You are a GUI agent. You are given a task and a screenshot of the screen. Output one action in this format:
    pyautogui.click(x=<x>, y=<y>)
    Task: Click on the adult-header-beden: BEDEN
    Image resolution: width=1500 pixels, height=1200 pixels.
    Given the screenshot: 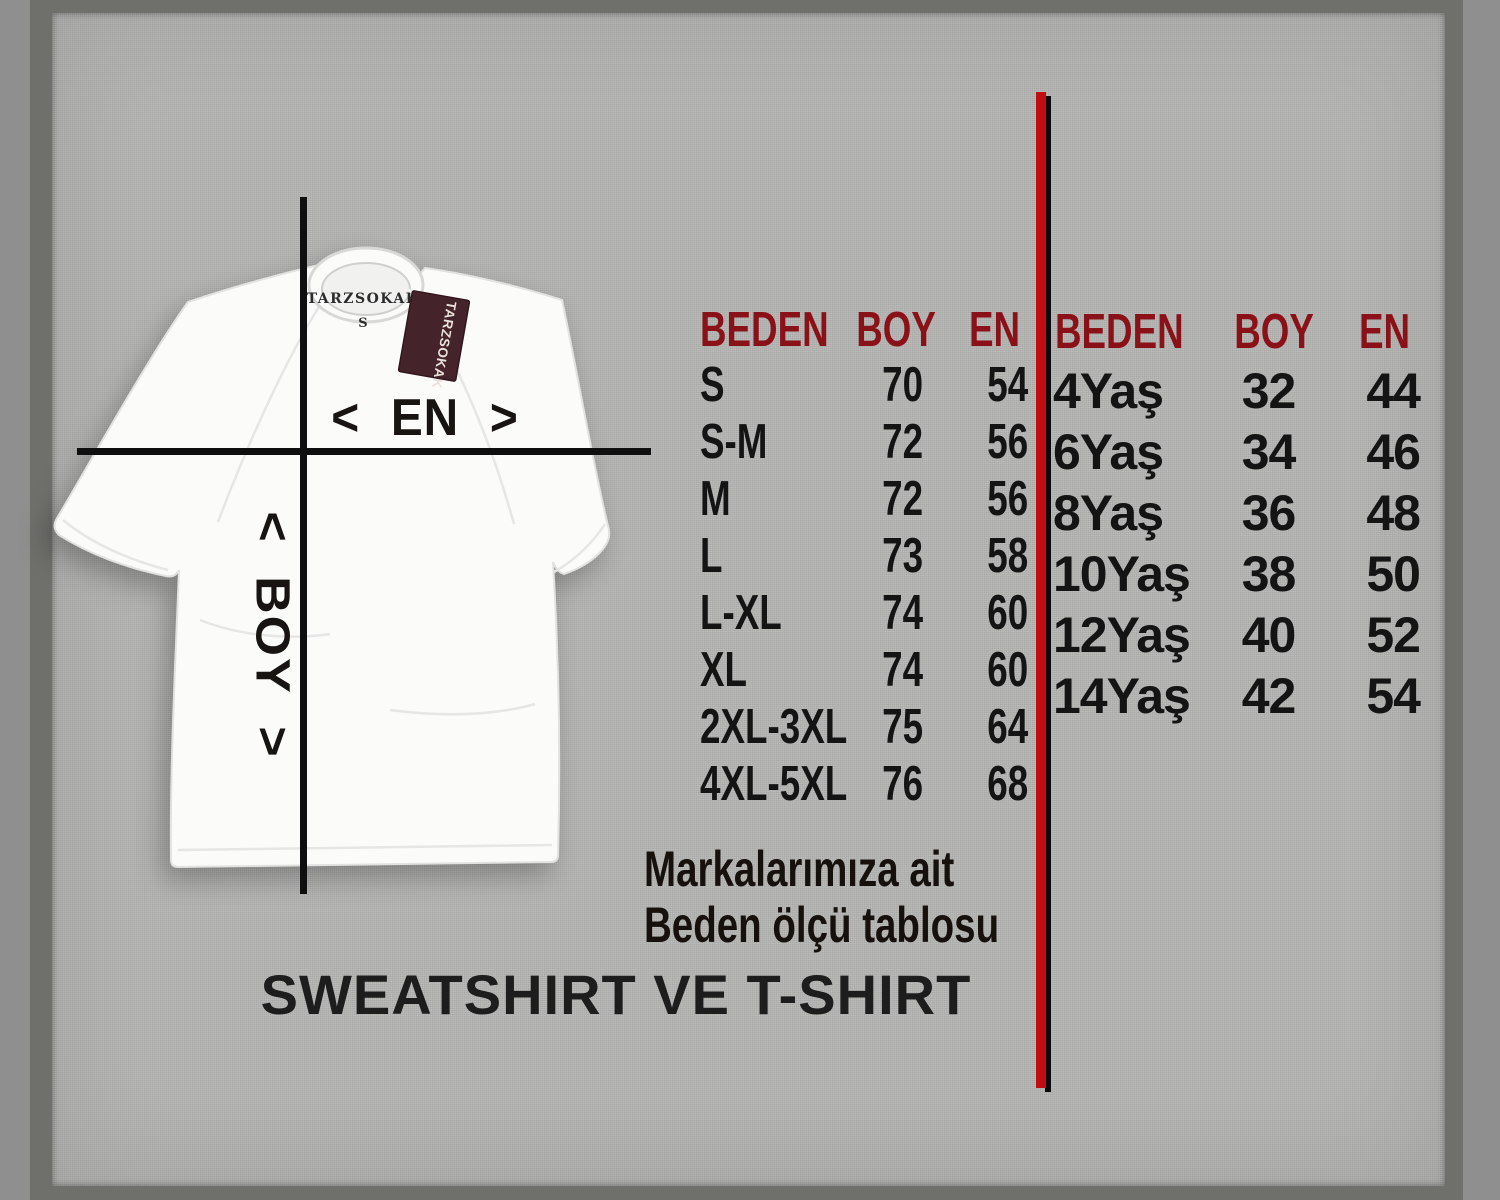 What is the action you would take?
    pyautogui.click(x=764, y=330)
    